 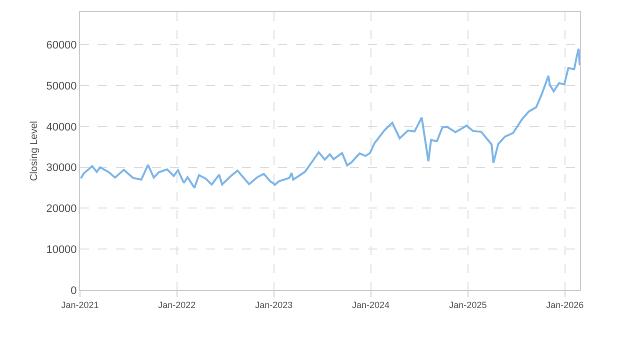 What do you see at coordinates (80, 305) in the screenshot?
I see `x-tick-label: Jan-2021` at bounding box center [80, 305].